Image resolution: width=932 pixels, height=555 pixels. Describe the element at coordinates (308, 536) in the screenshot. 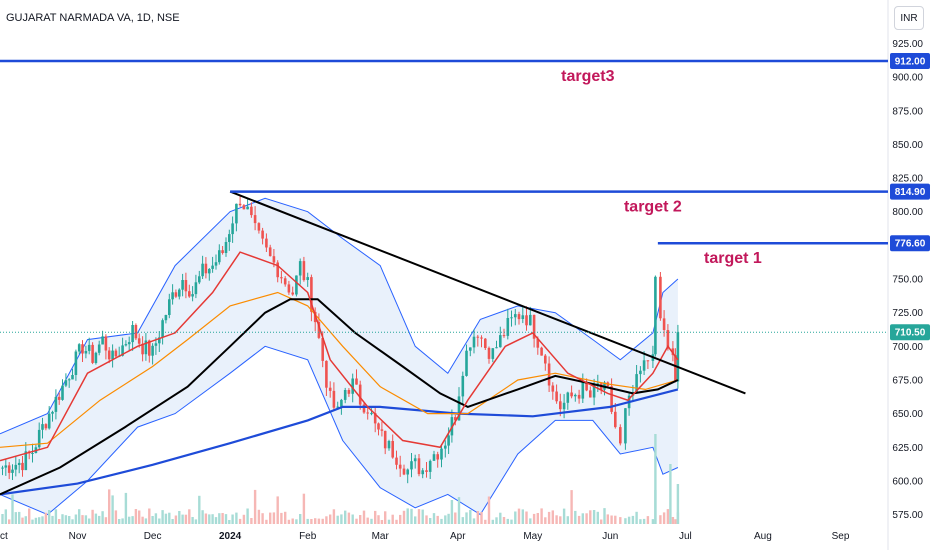

I see `time-tick-label: Feb` at that location.